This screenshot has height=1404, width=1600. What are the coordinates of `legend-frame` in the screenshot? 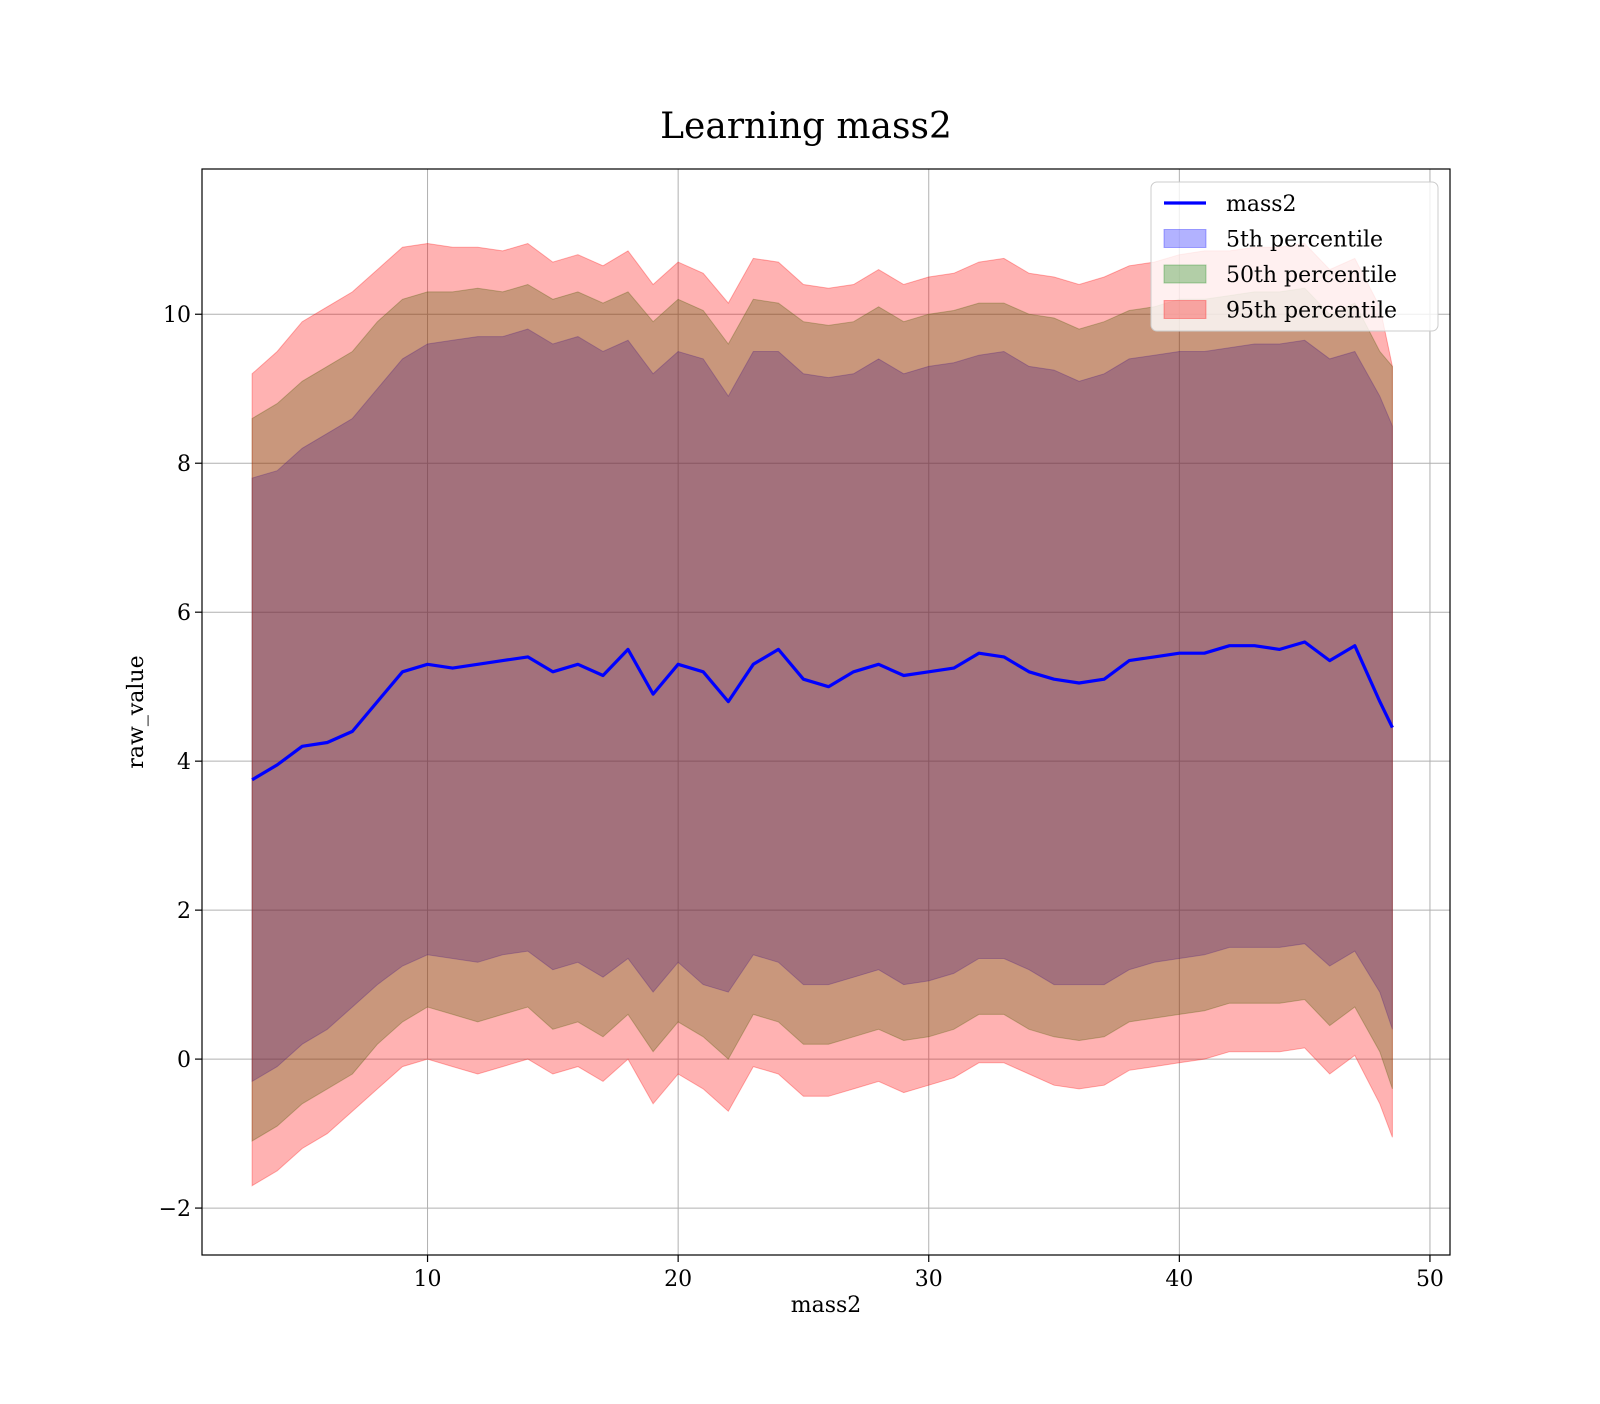 It's located at (1294, 256).